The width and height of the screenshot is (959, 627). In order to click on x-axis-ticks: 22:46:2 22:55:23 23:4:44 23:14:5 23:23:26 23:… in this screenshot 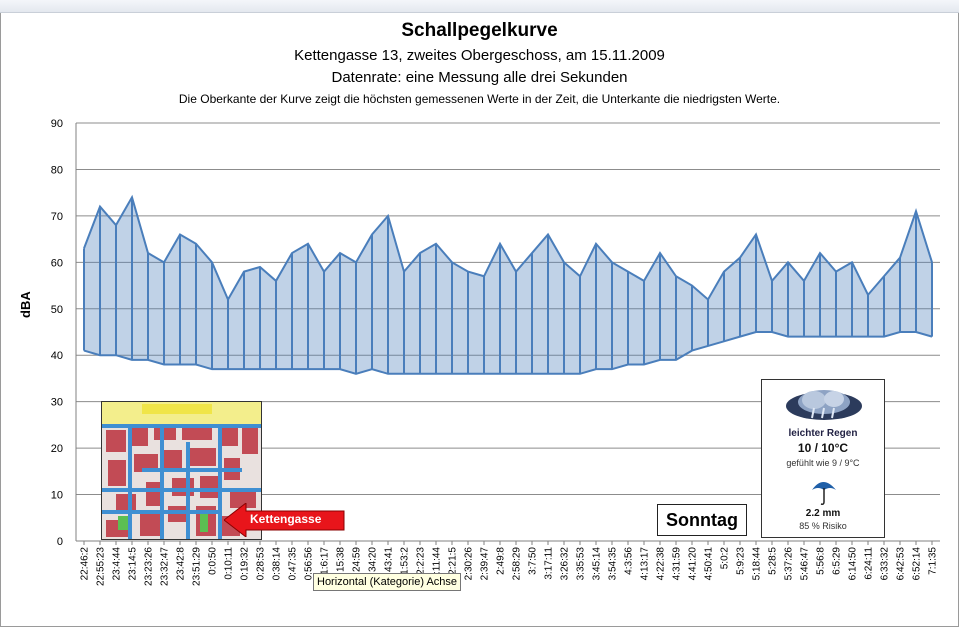, I will do `click(509, 563)`.